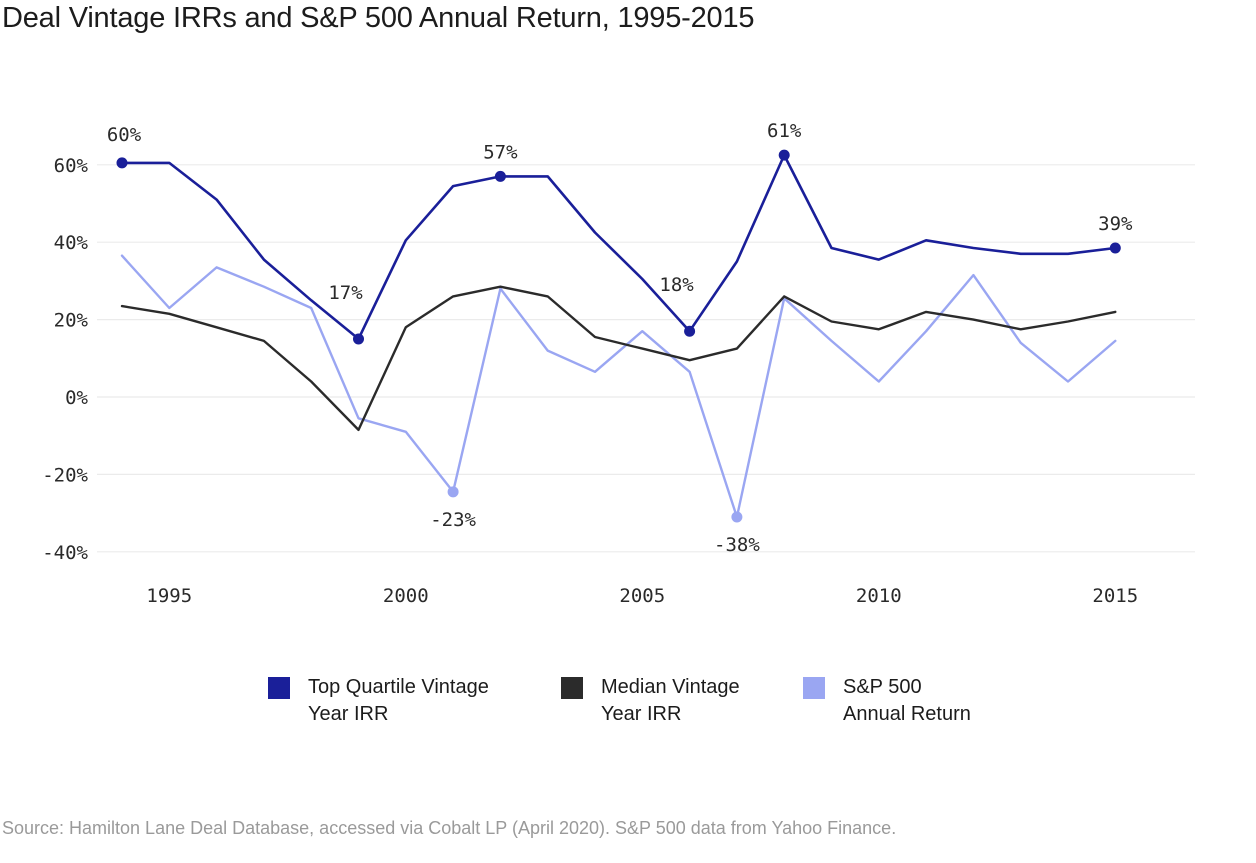 The height and width of the screenshot is (863, 1256). Describe the element at coordinates (907, 700) in the screenshot. I see `legend-label-sp500: S&P 500 Annual Return` at that location.